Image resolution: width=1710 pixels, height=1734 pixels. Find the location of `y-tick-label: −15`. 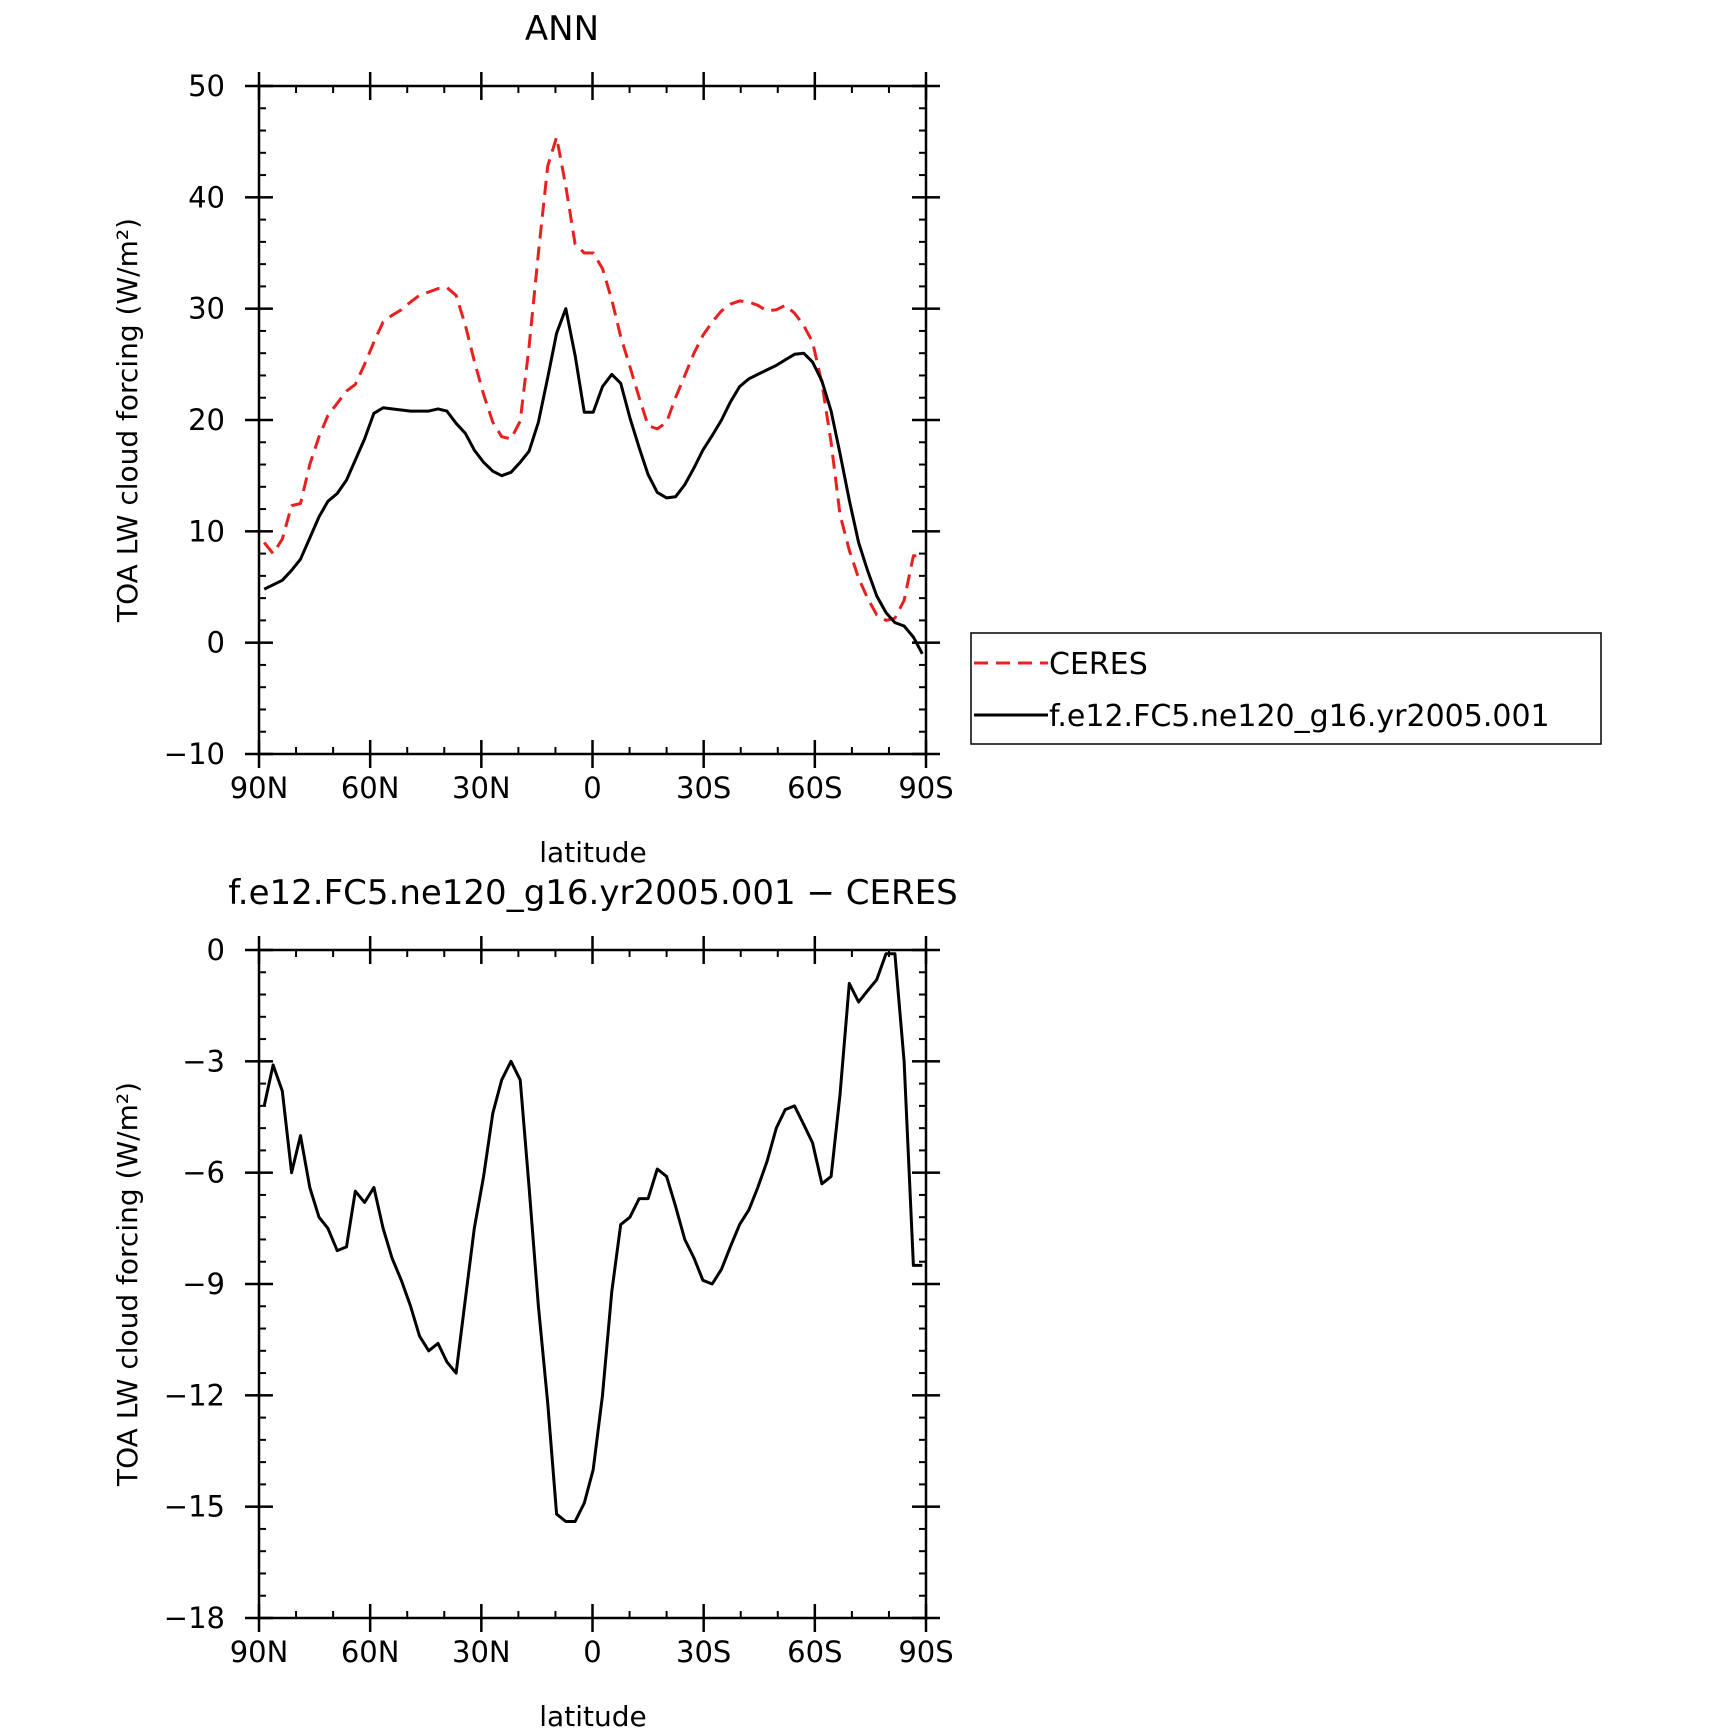

y-tick-label: −15 is located at coordinates (194, 1507).